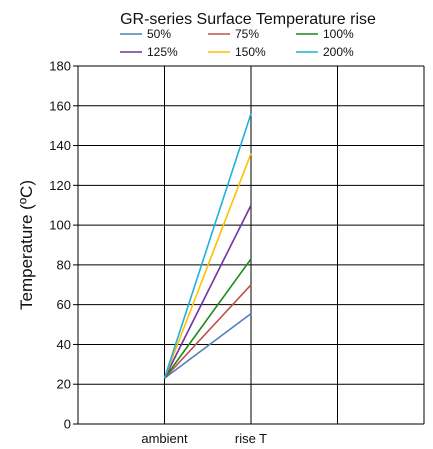  I want to click on legend-item: 150%, so click(237, 52).